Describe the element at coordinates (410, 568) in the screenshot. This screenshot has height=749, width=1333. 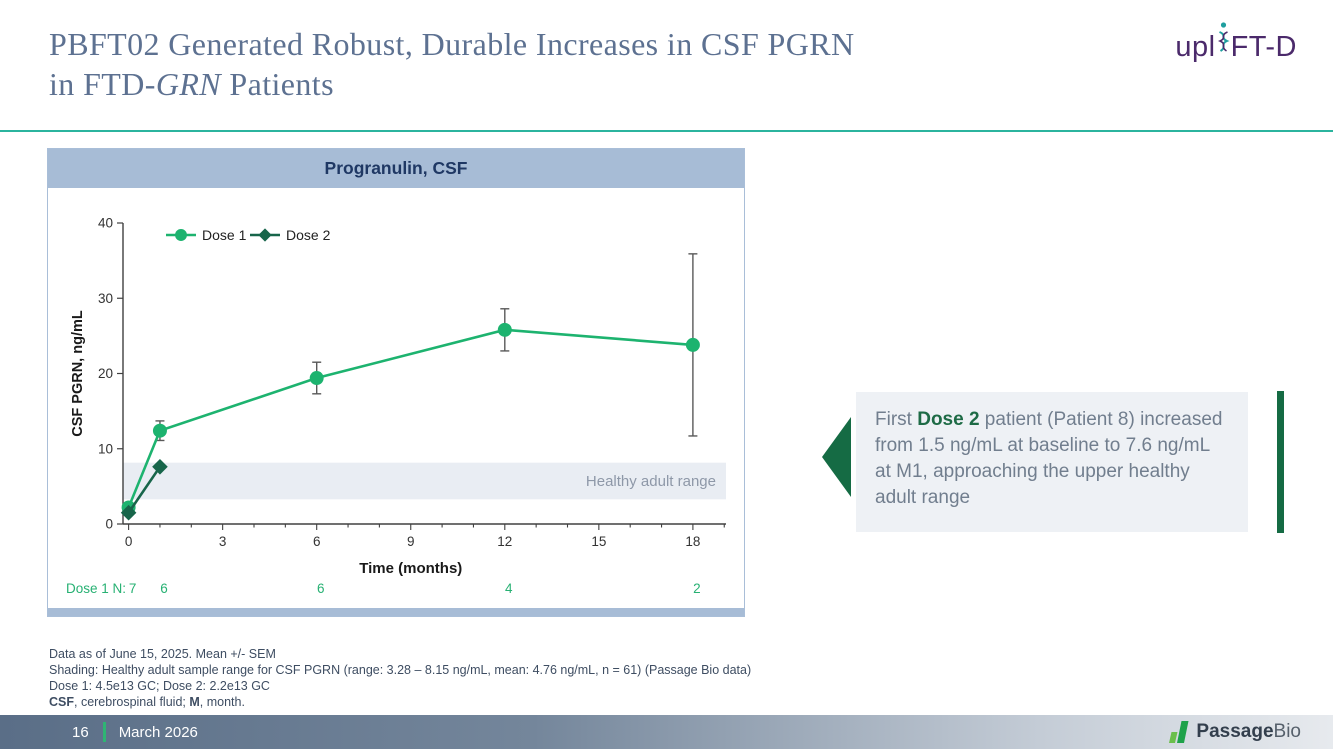
I see `svg-text: Time (months)` at that location.